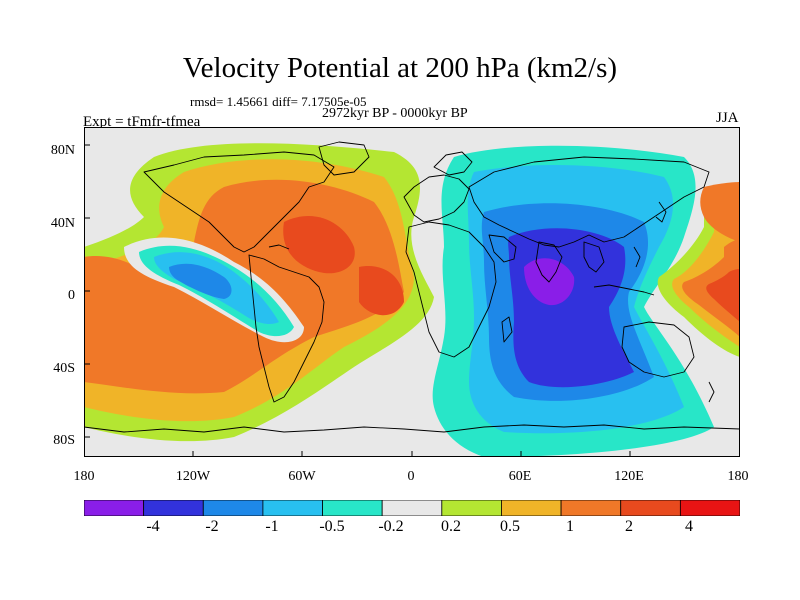 The height and width of the screenshot is (600, 800). What do you see at coordinates (193, 476) in the screenshot?
I see `x-tick-label: 120W` at bounding box center [193, 476].